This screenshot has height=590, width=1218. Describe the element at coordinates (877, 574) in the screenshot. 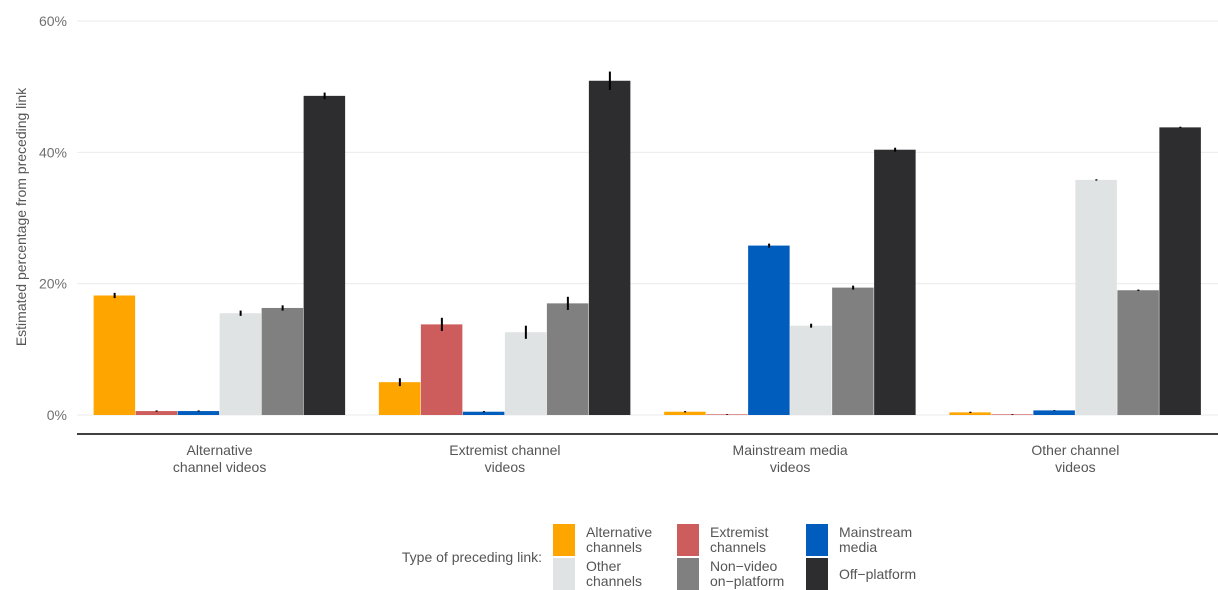

I see `legend-label: Off−platform` at that location.